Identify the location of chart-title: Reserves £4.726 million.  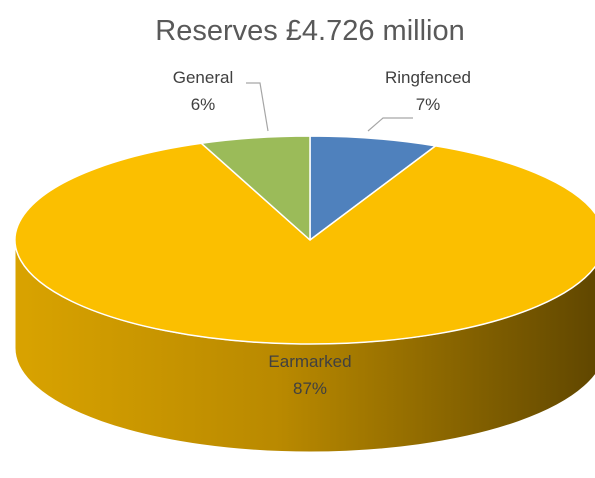
(309, 31).